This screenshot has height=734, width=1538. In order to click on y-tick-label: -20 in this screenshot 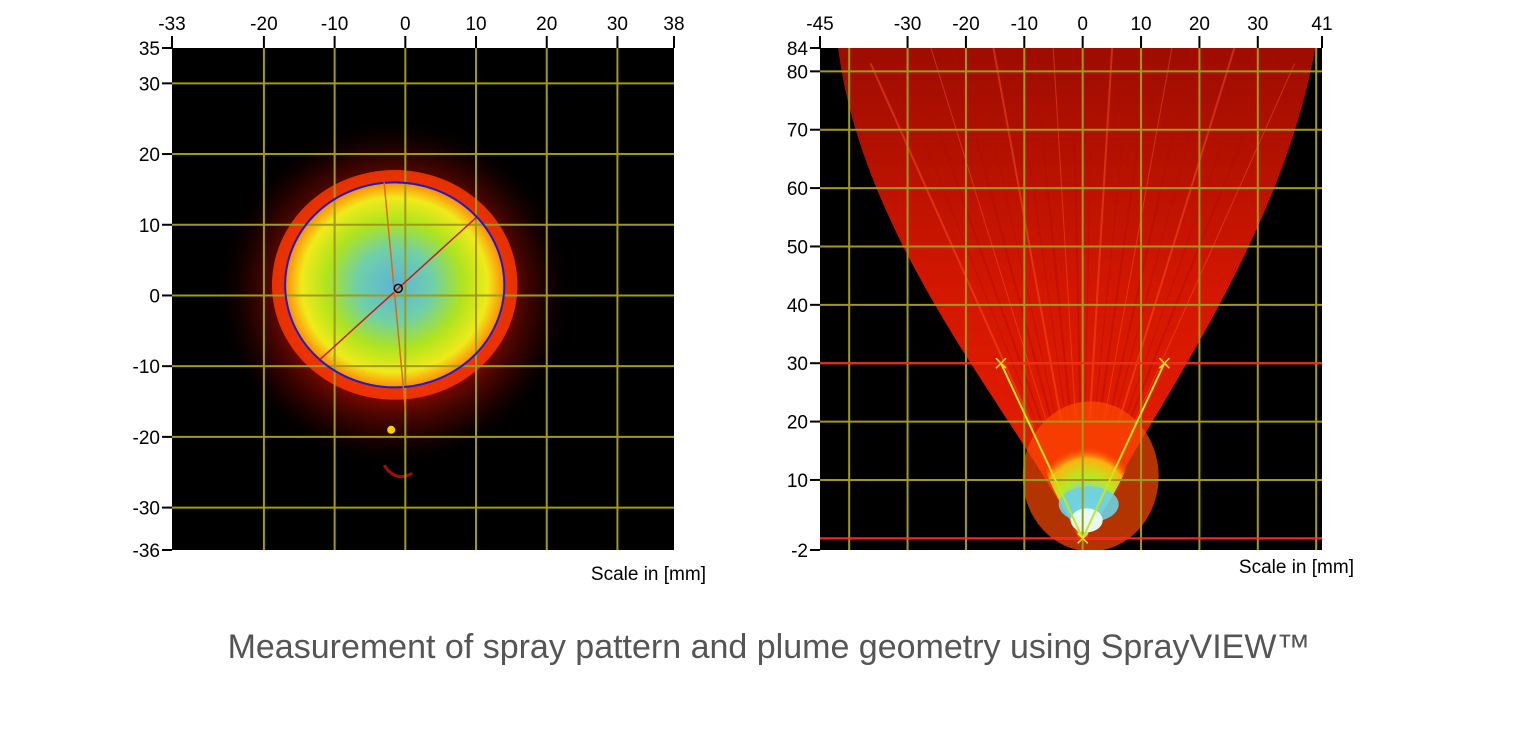, I will do `click(146, 438)`.